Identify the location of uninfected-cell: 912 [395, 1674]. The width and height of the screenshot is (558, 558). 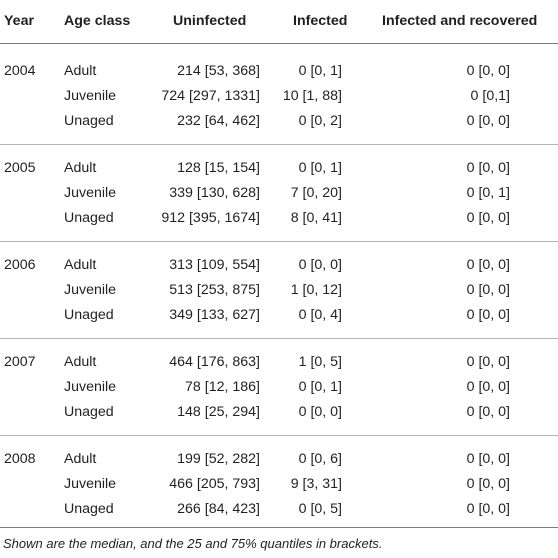
(210, 218).